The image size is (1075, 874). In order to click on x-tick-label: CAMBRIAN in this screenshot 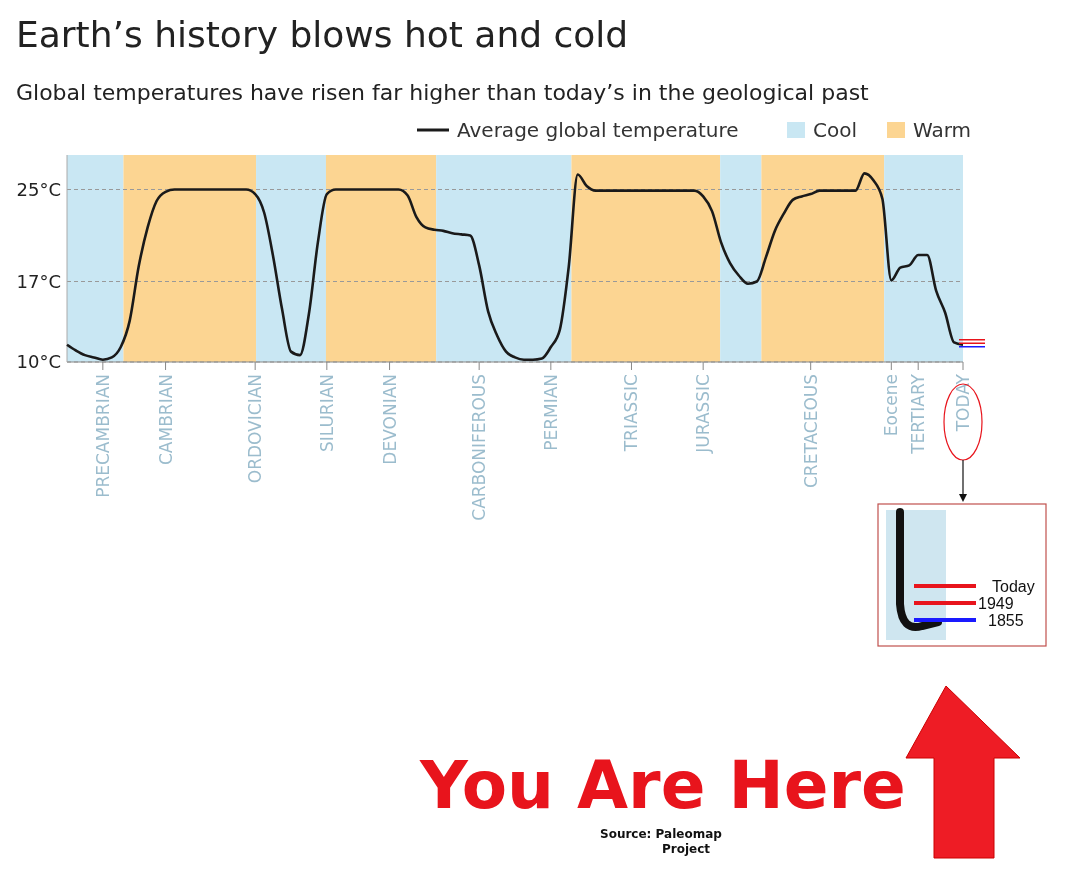, I will do `click(165, 420)`.